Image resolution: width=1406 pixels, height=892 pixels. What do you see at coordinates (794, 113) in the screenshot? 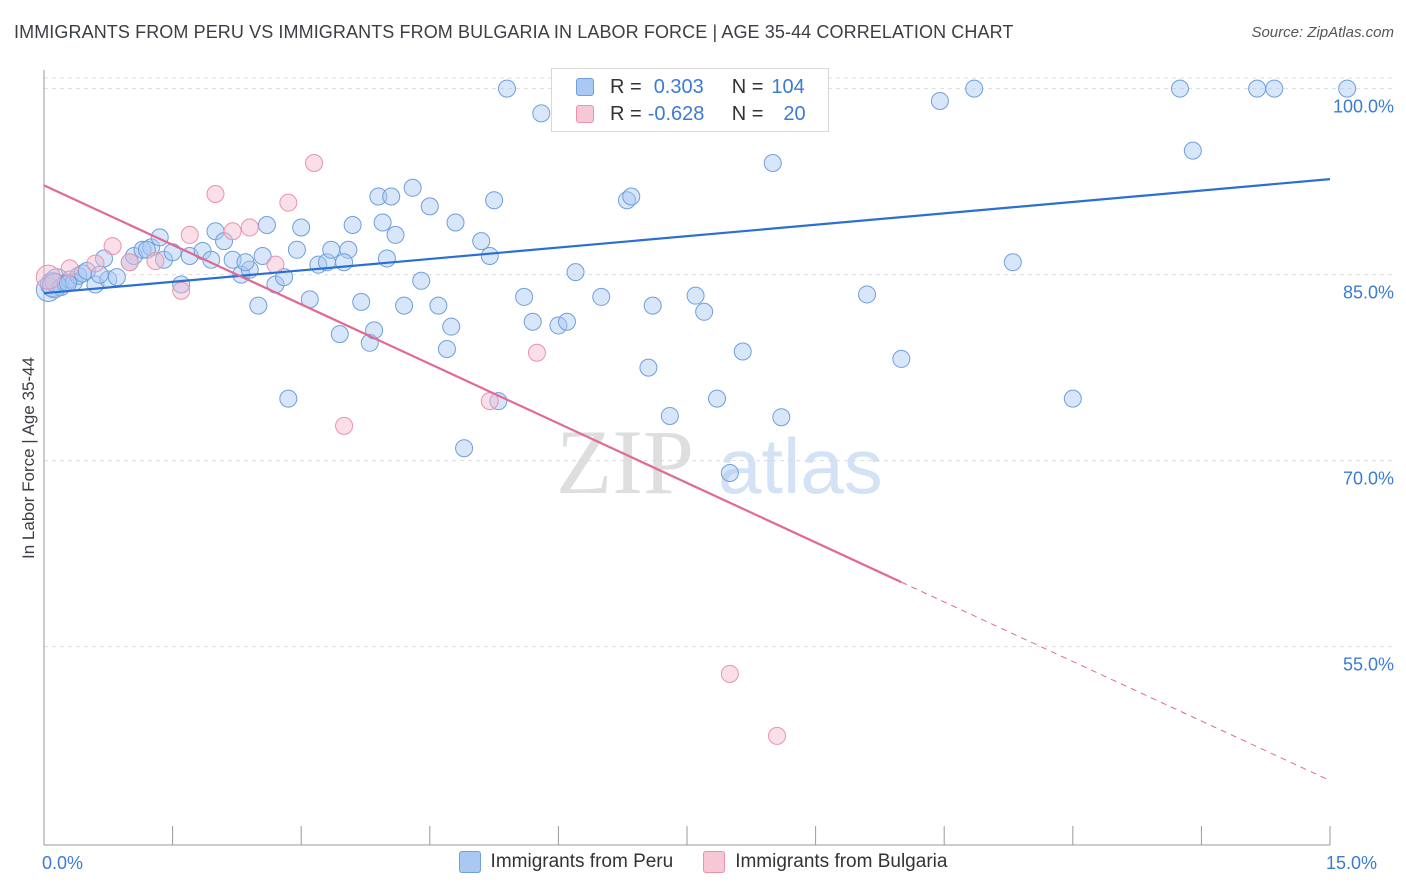
I see `bulgaria-n-value: 20` at bounding box center [794, 113].